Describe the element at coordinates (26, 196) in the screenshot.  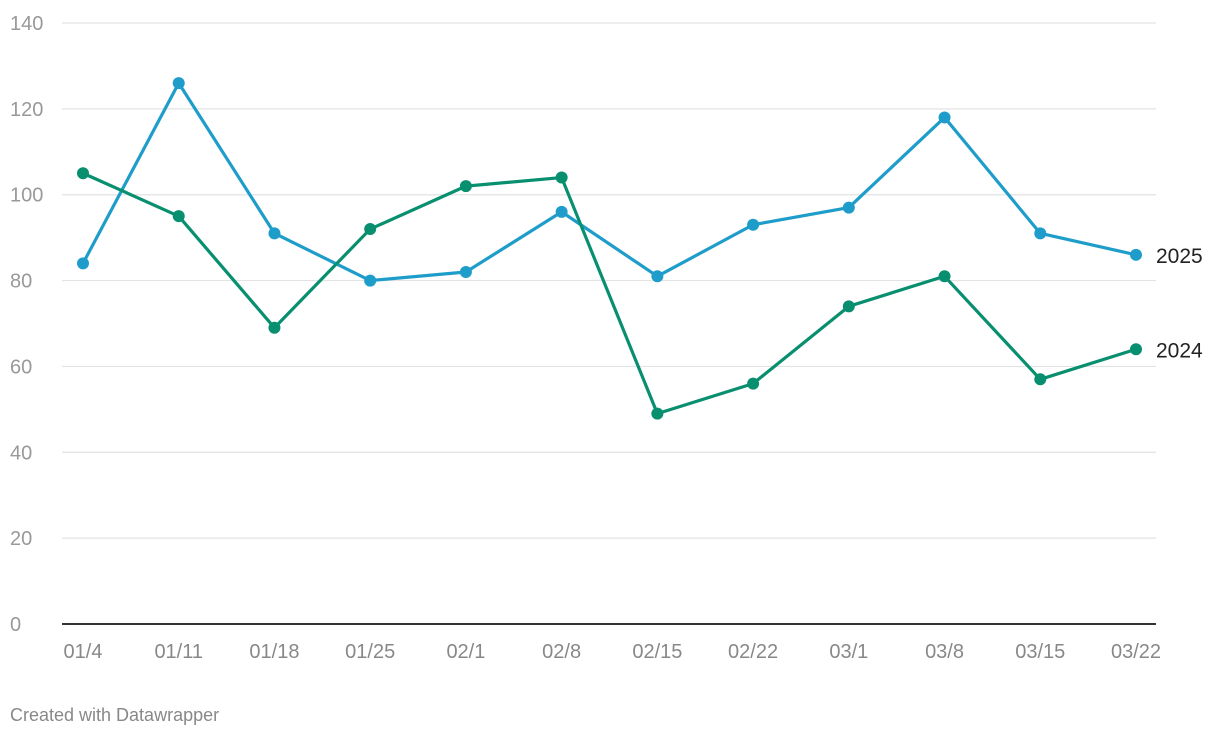
I see `y-tick-label: 100` at that location.